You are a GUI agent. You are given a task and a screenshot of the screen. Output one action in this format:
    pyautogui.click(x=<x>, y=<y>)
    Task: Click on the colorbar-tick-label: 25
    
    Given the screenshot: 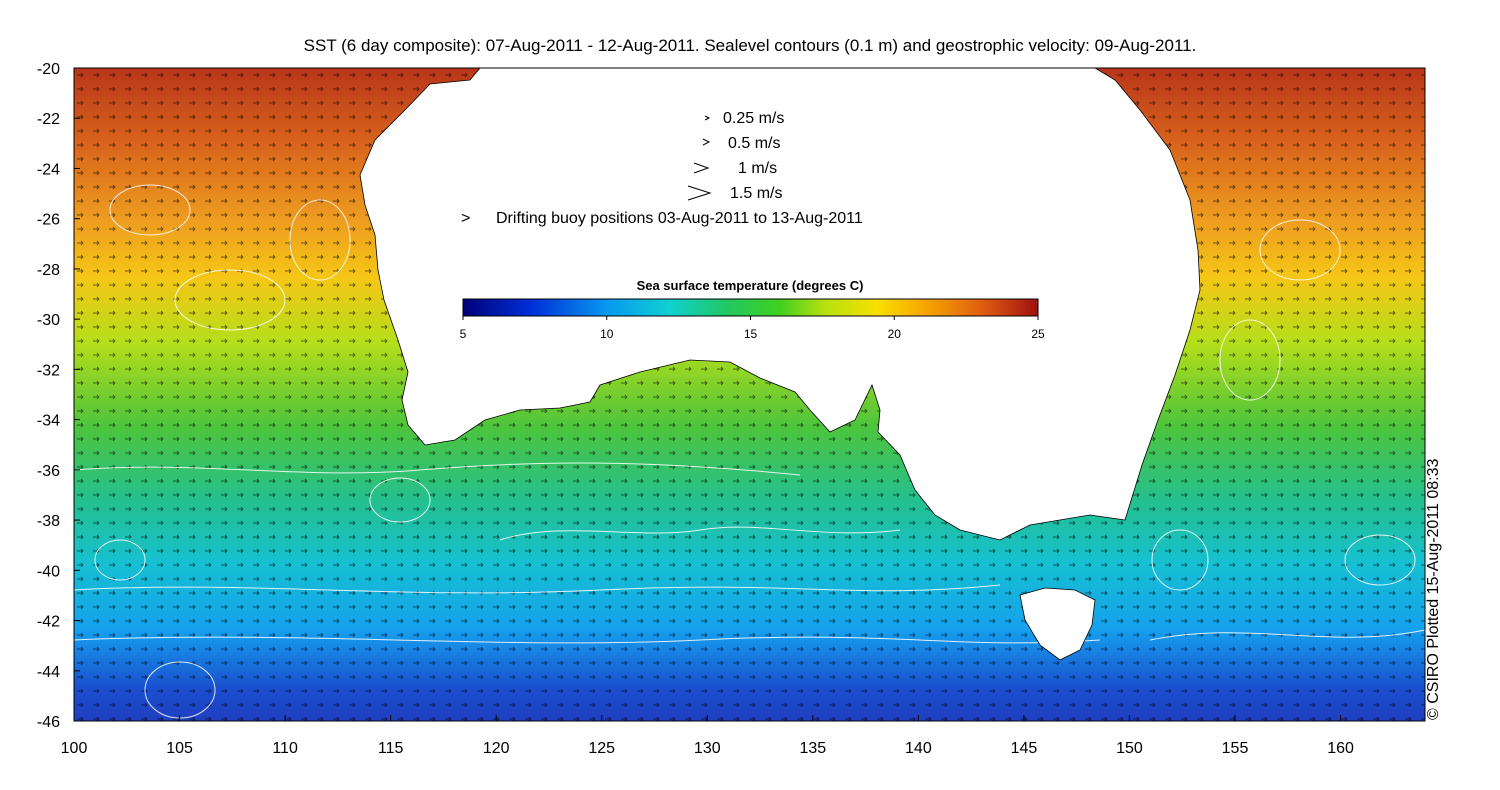 What is the action you would take?
    pyautogui.click(x=1038, y=334)
    